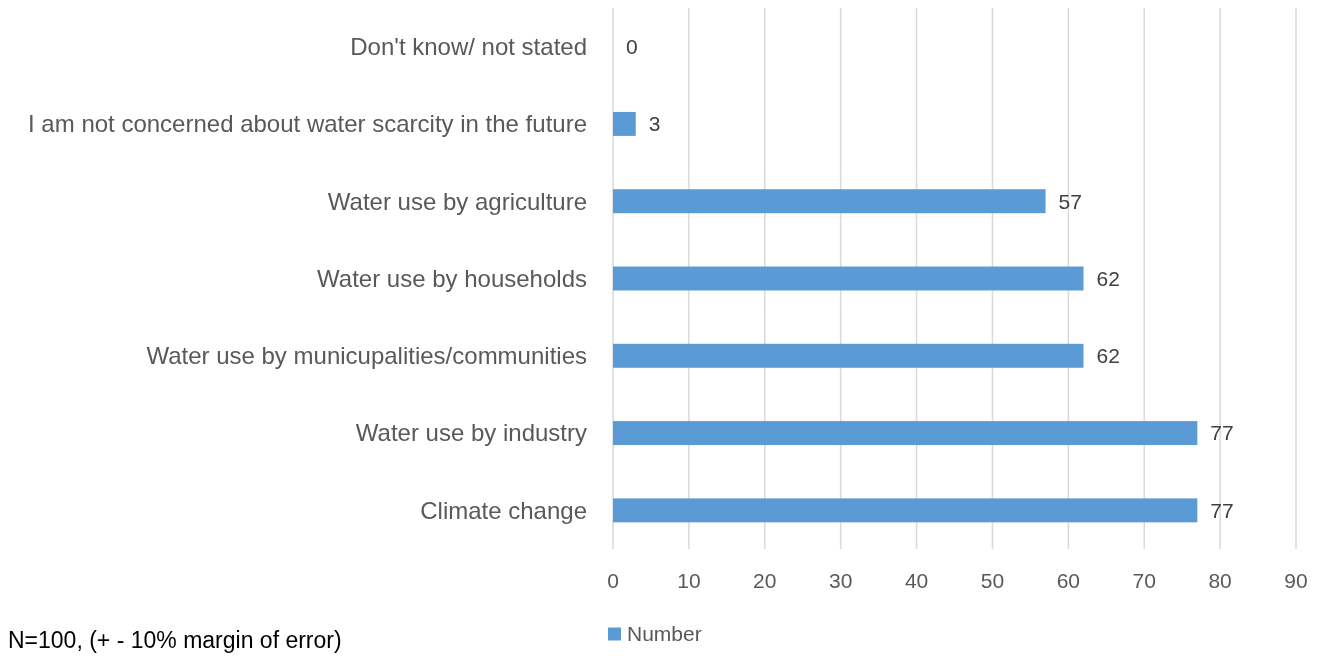 The image size is (1318, 656). I want to click on y-tick-label: Climate change, so click(503, 510).